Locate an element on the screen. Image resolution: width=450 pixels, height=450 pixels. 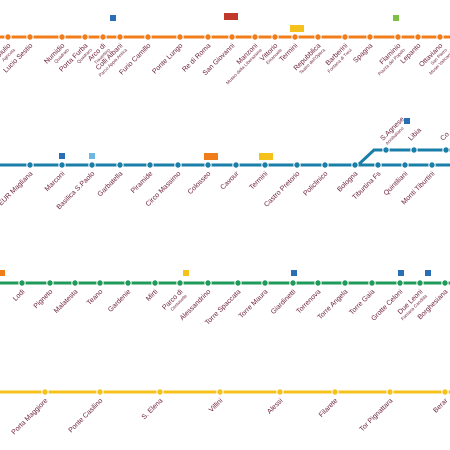
station-name: Marconi is located at coordinates (55, 181).